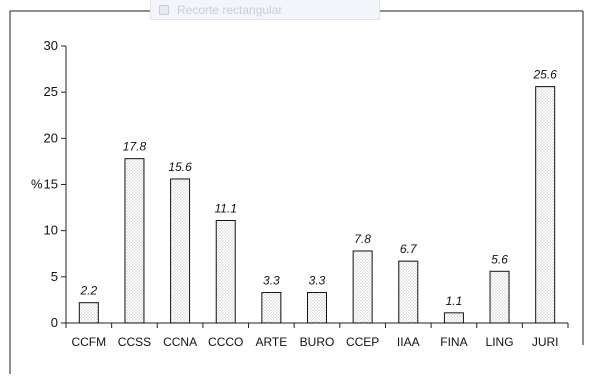 This screenshot has height=379, width=593. I want to click on x-tick-label: FINA, so click(453, 342).